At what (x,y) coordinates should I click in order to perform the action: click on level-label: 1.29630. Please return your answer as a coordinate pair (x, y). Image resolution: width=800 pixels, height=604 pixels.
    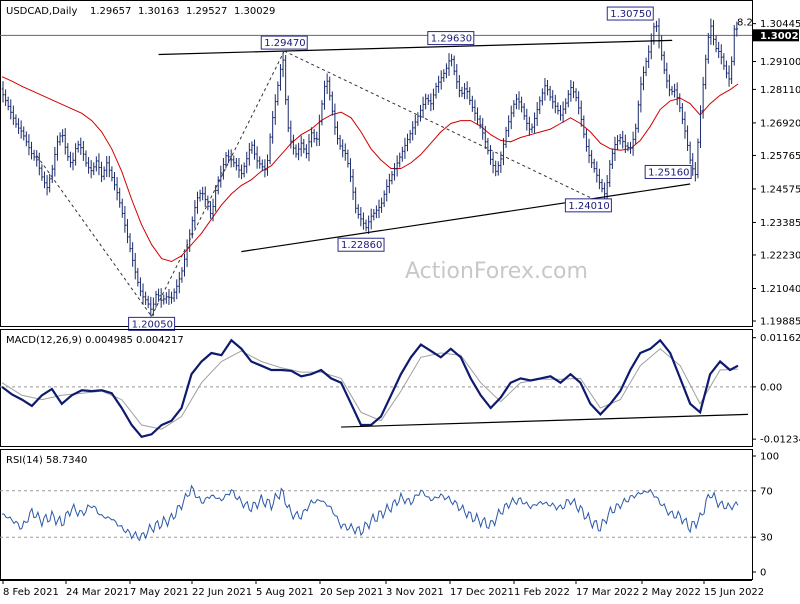
    Looking at the image, I should click on (451, 39).